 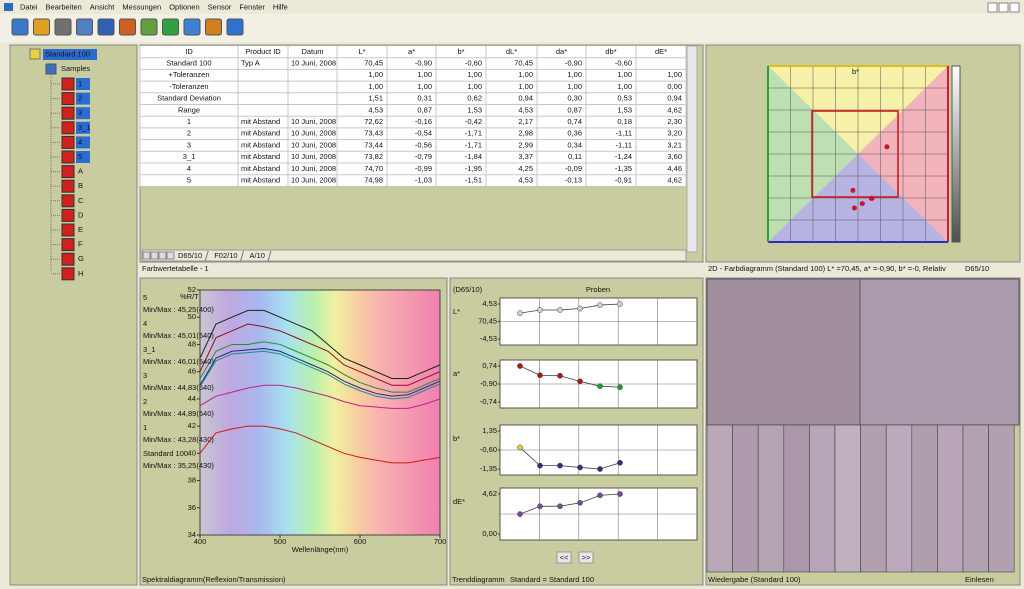 I want to click on sheet-tab: F02/10, so click(x=225, y=255).